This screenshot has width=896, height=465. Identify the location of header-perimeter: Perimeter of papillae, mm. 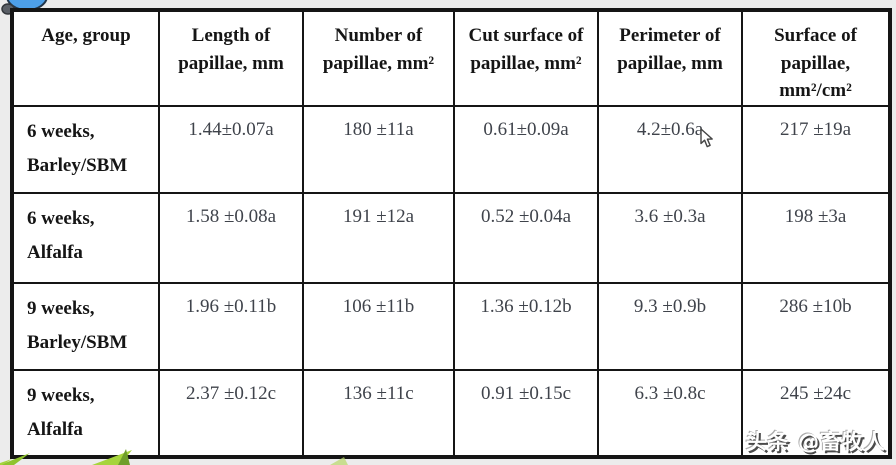
(670, 58).